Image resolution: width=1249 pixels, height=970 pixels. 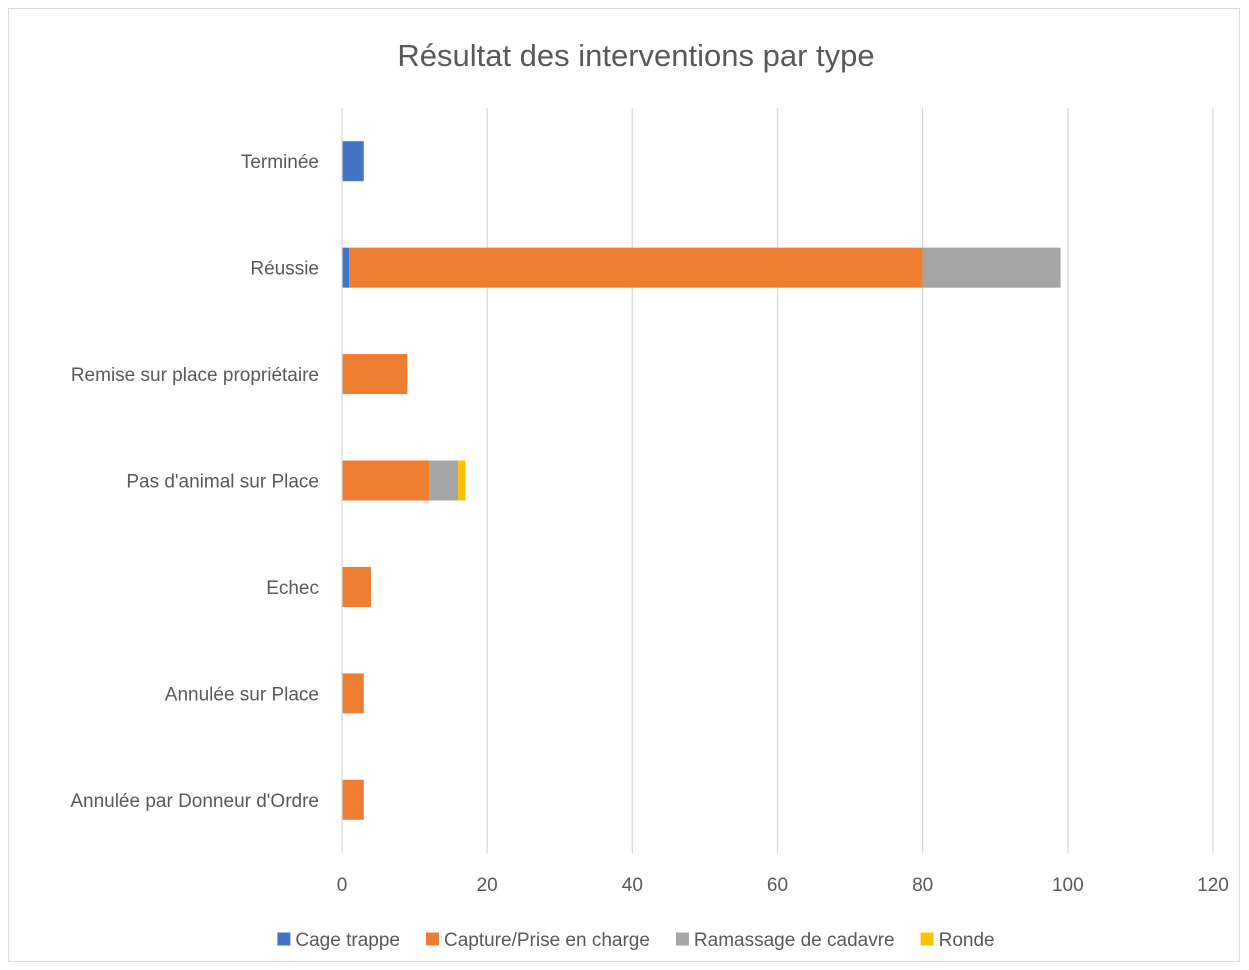 I want to click on tick-label-60: 60, so click(x=777, y=885).